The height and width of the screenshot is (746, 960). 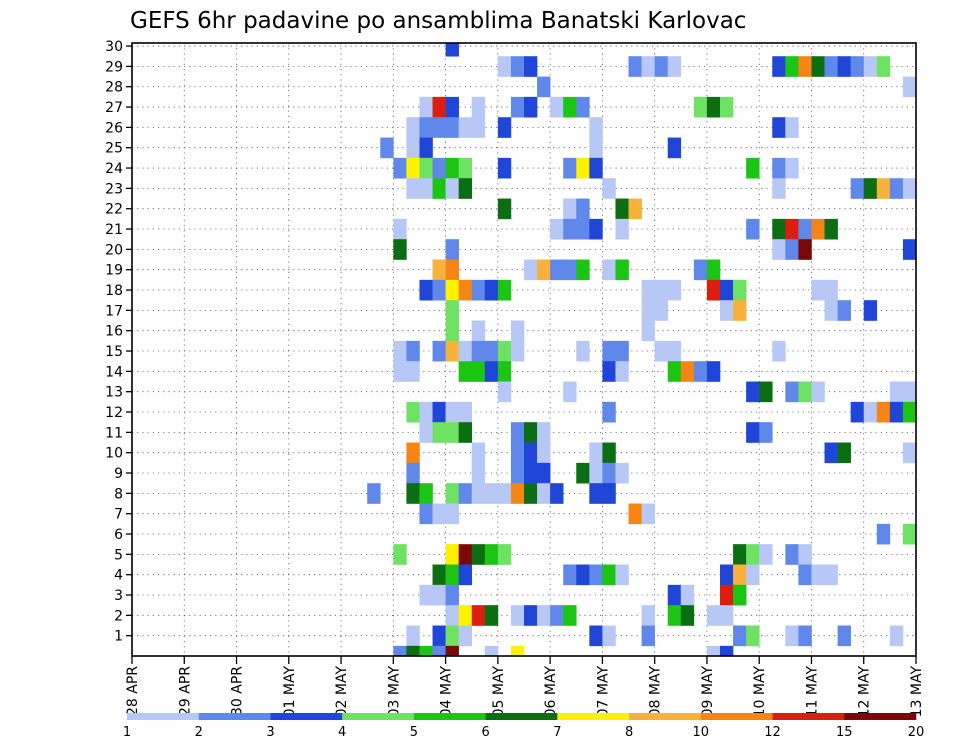 I want to click on y-tick-label: 11, so click(x=114, y=433).